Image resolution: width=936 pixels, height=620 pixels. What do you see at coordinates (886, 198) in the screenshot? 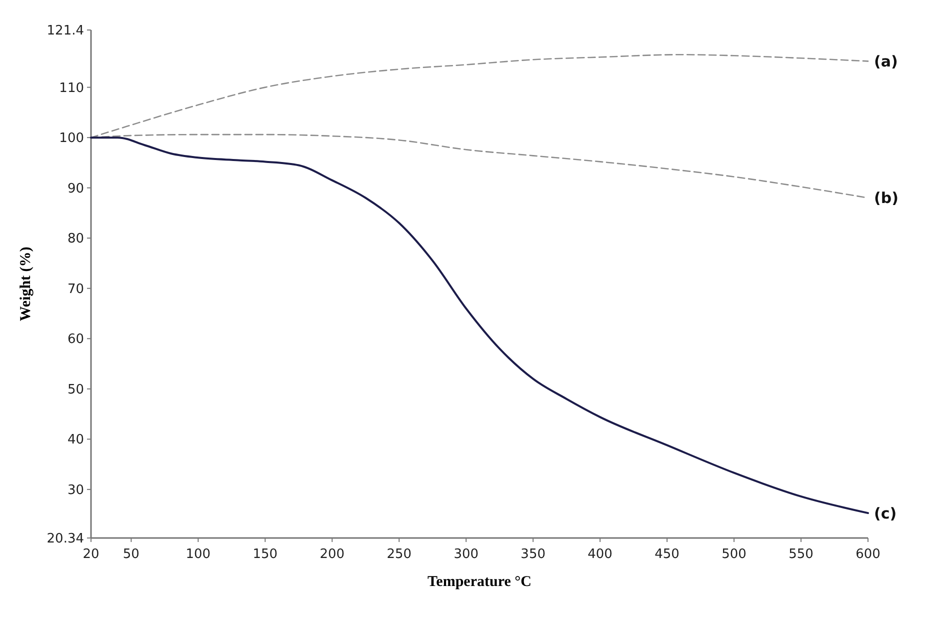
I see `series-label: (b)` at bounding box center [886, 198].